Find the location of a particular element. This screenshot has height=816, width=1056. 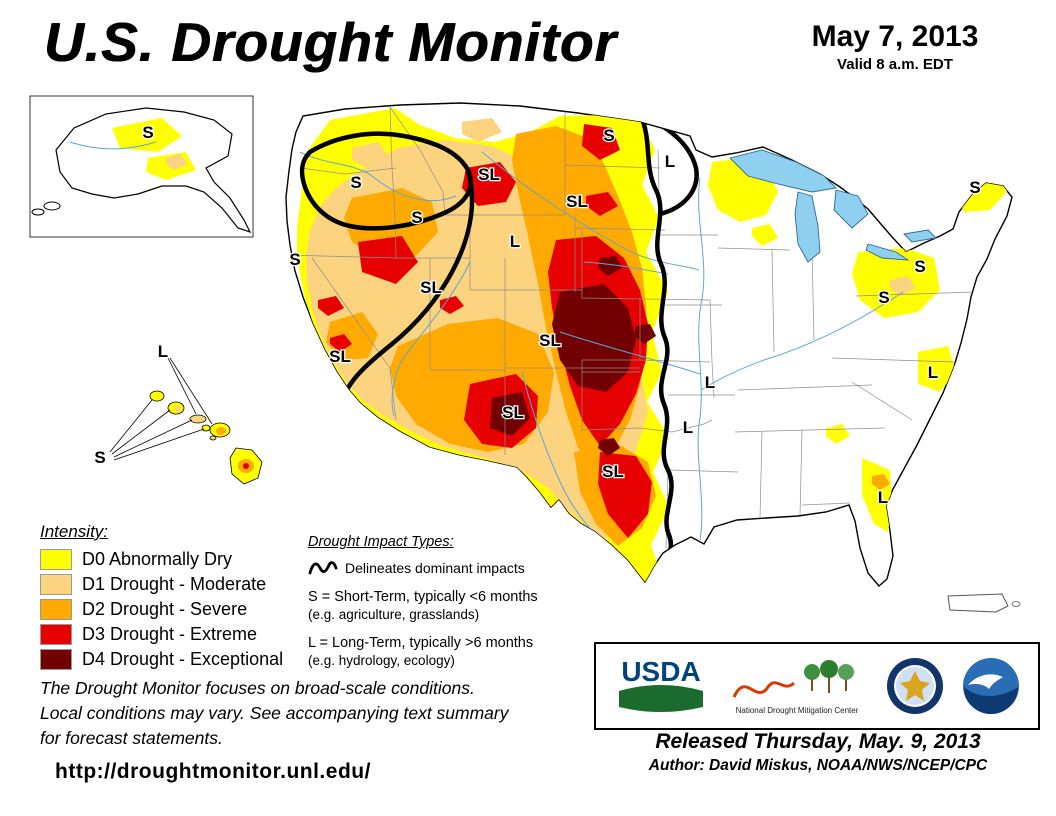

noaa-seal is located at coordinates (991, 686).